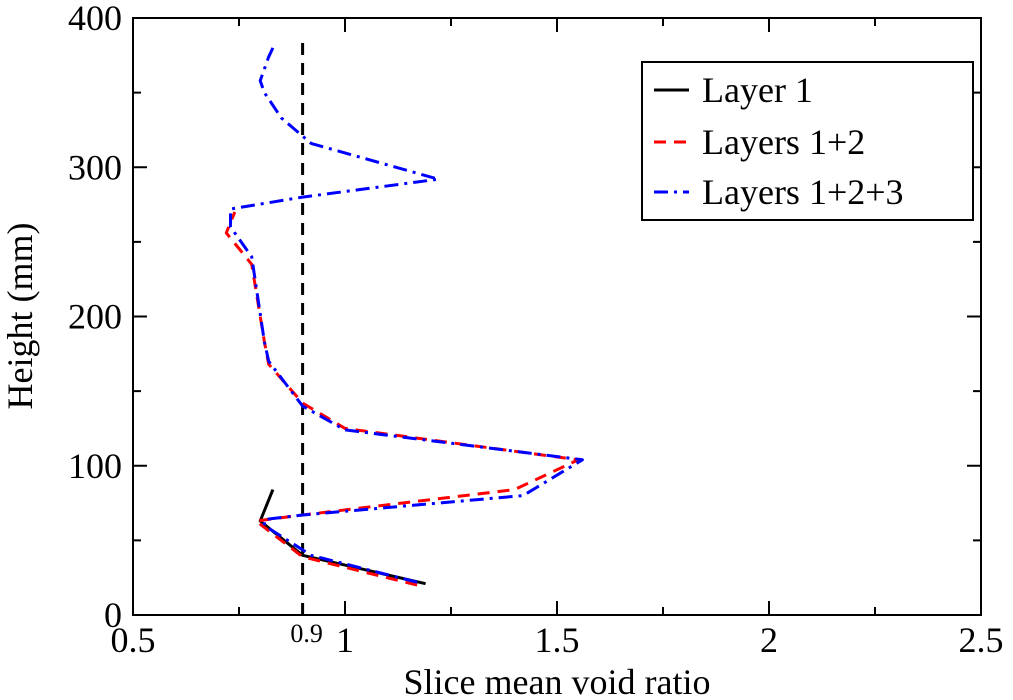 The image size is (1013, 700). I want to click on y-tick-label: 300, so click(95, 167).